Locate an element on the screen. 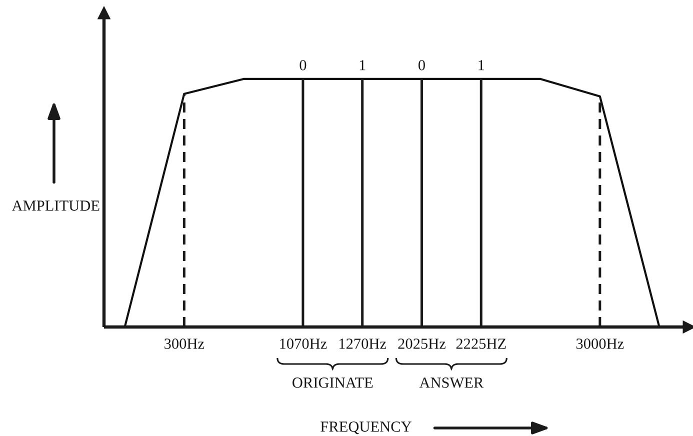 The width and height of the screenshot is (693, 436). x-tick-label: 2225HZ is located at coordinates (481, 343).